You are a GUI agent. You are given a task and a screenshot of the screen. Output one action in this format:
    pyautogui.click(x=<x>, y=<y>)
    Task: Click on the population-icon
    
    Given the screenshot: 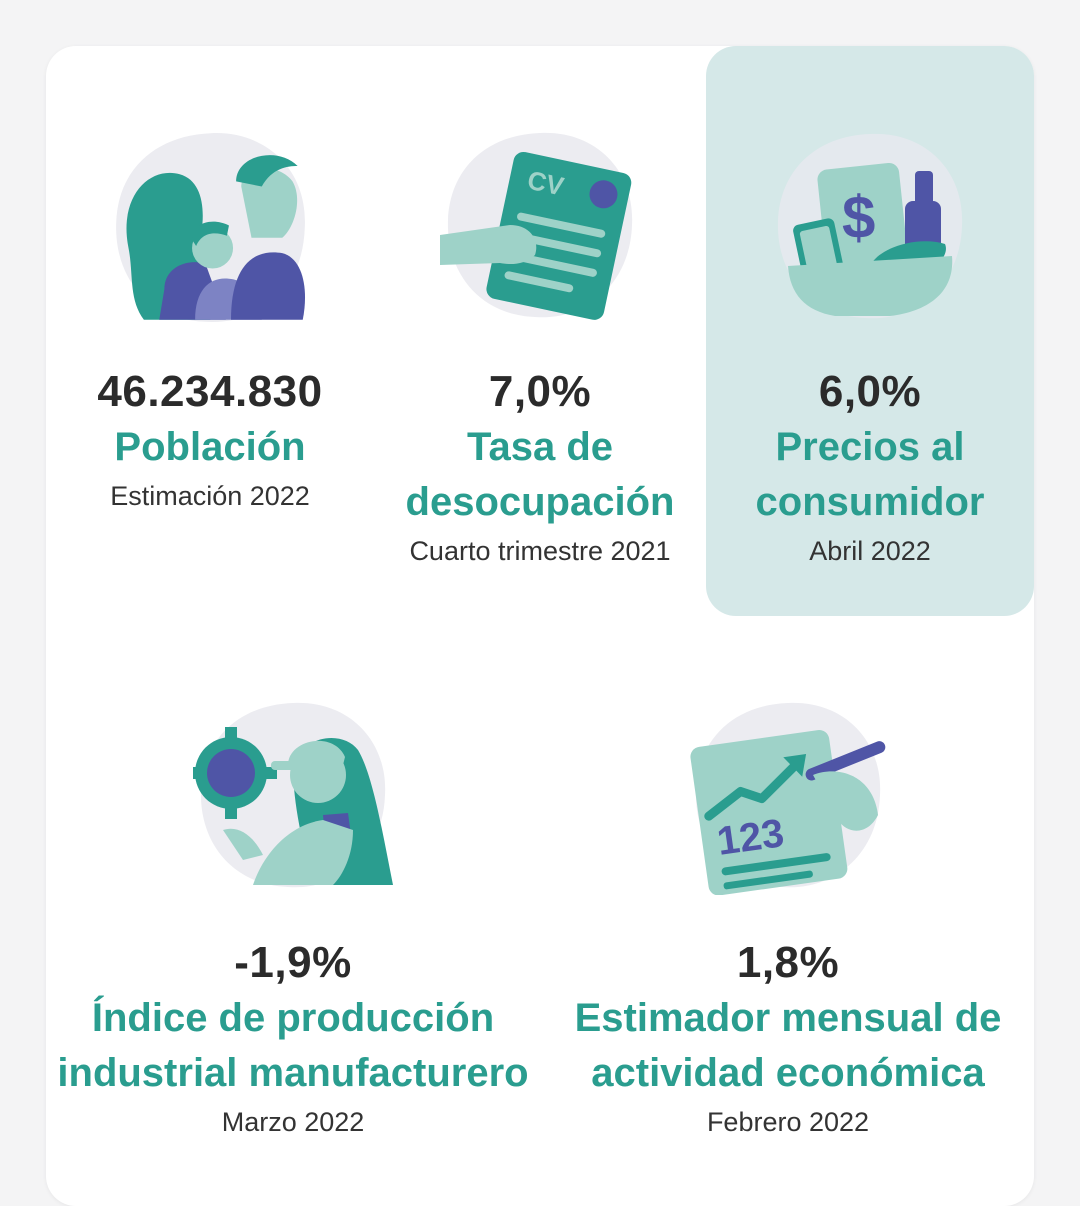 What is the action you would take?
    pyautogui.click(x=210, y=227)
    